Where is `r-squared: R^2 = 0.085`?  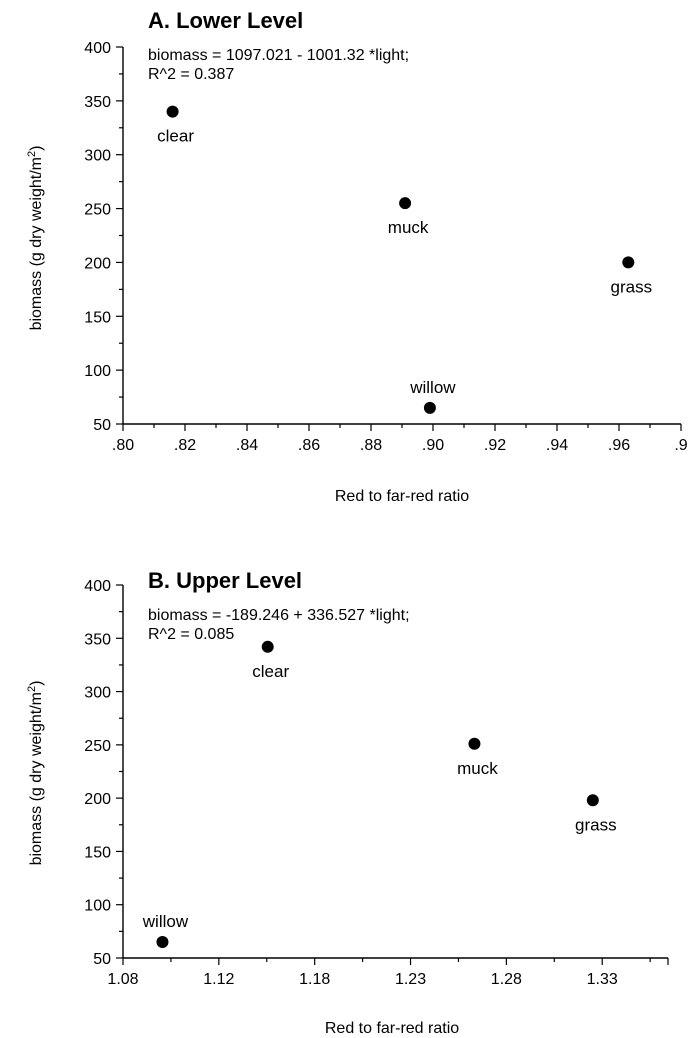 r-squared: R^2 = 0.085 is located at coordinates (191, 634).